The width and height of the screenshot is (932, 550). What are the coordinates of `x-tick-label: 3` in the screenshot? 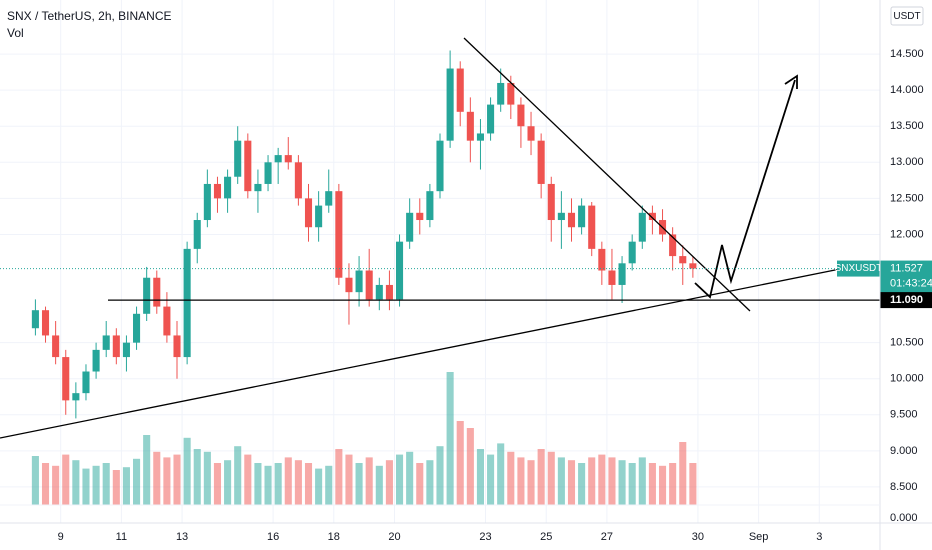 It's located at (819, 537).